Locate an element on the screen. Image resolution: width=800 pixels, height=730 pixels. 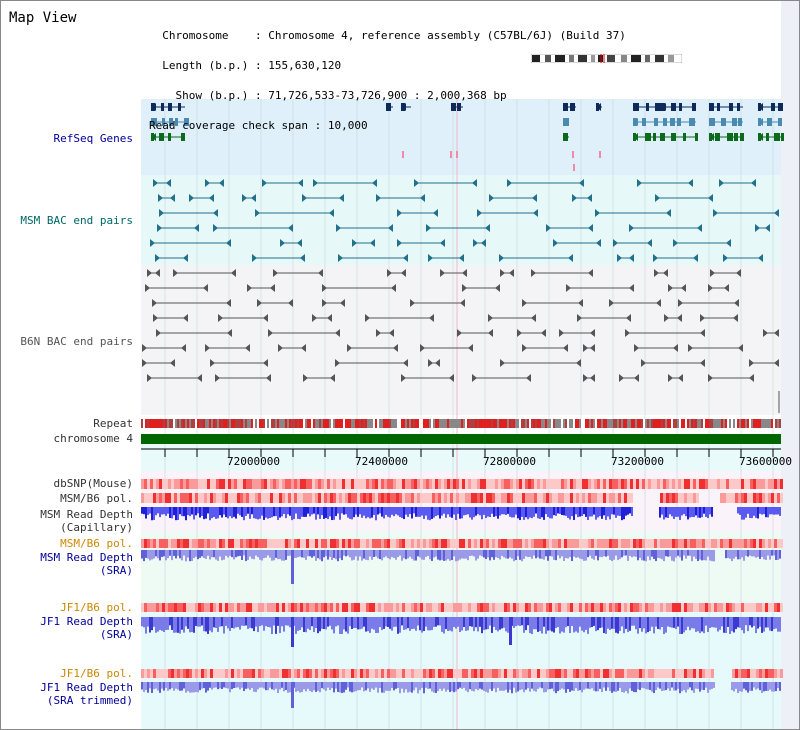
track-label-refseq: RefSeq Genes is located at coordinates (93, 138).